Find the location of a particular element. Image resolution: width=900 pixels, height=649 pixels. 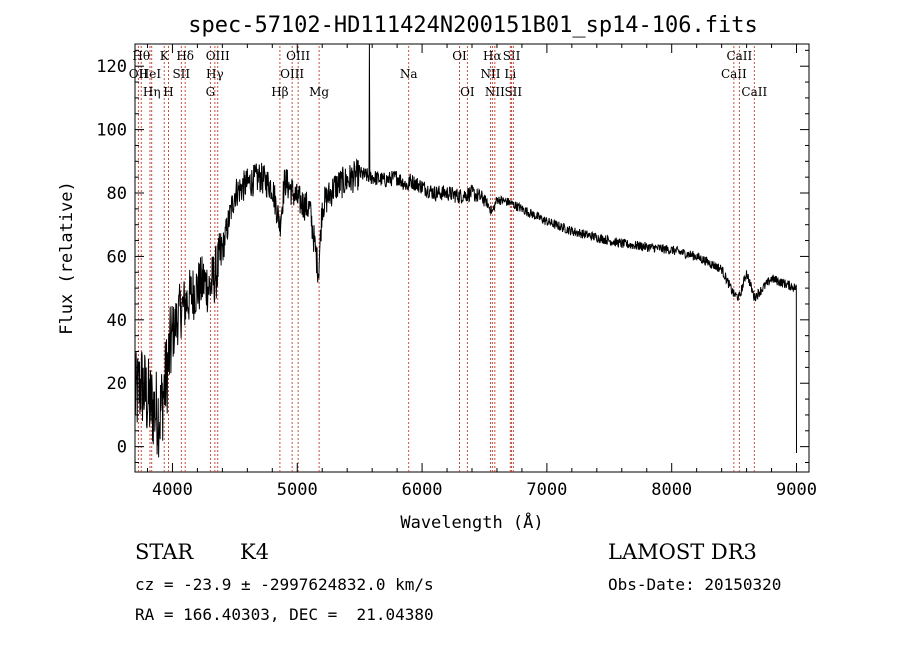

line-marker-label: Li is located at coordinates (510, 74).